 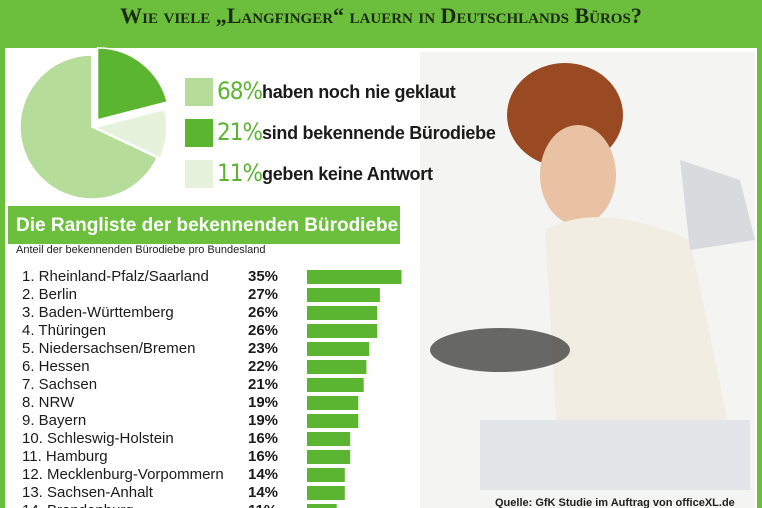 I want to click on bar-label: 10. Schleswig-Holstein, so click(x=98, y=438).